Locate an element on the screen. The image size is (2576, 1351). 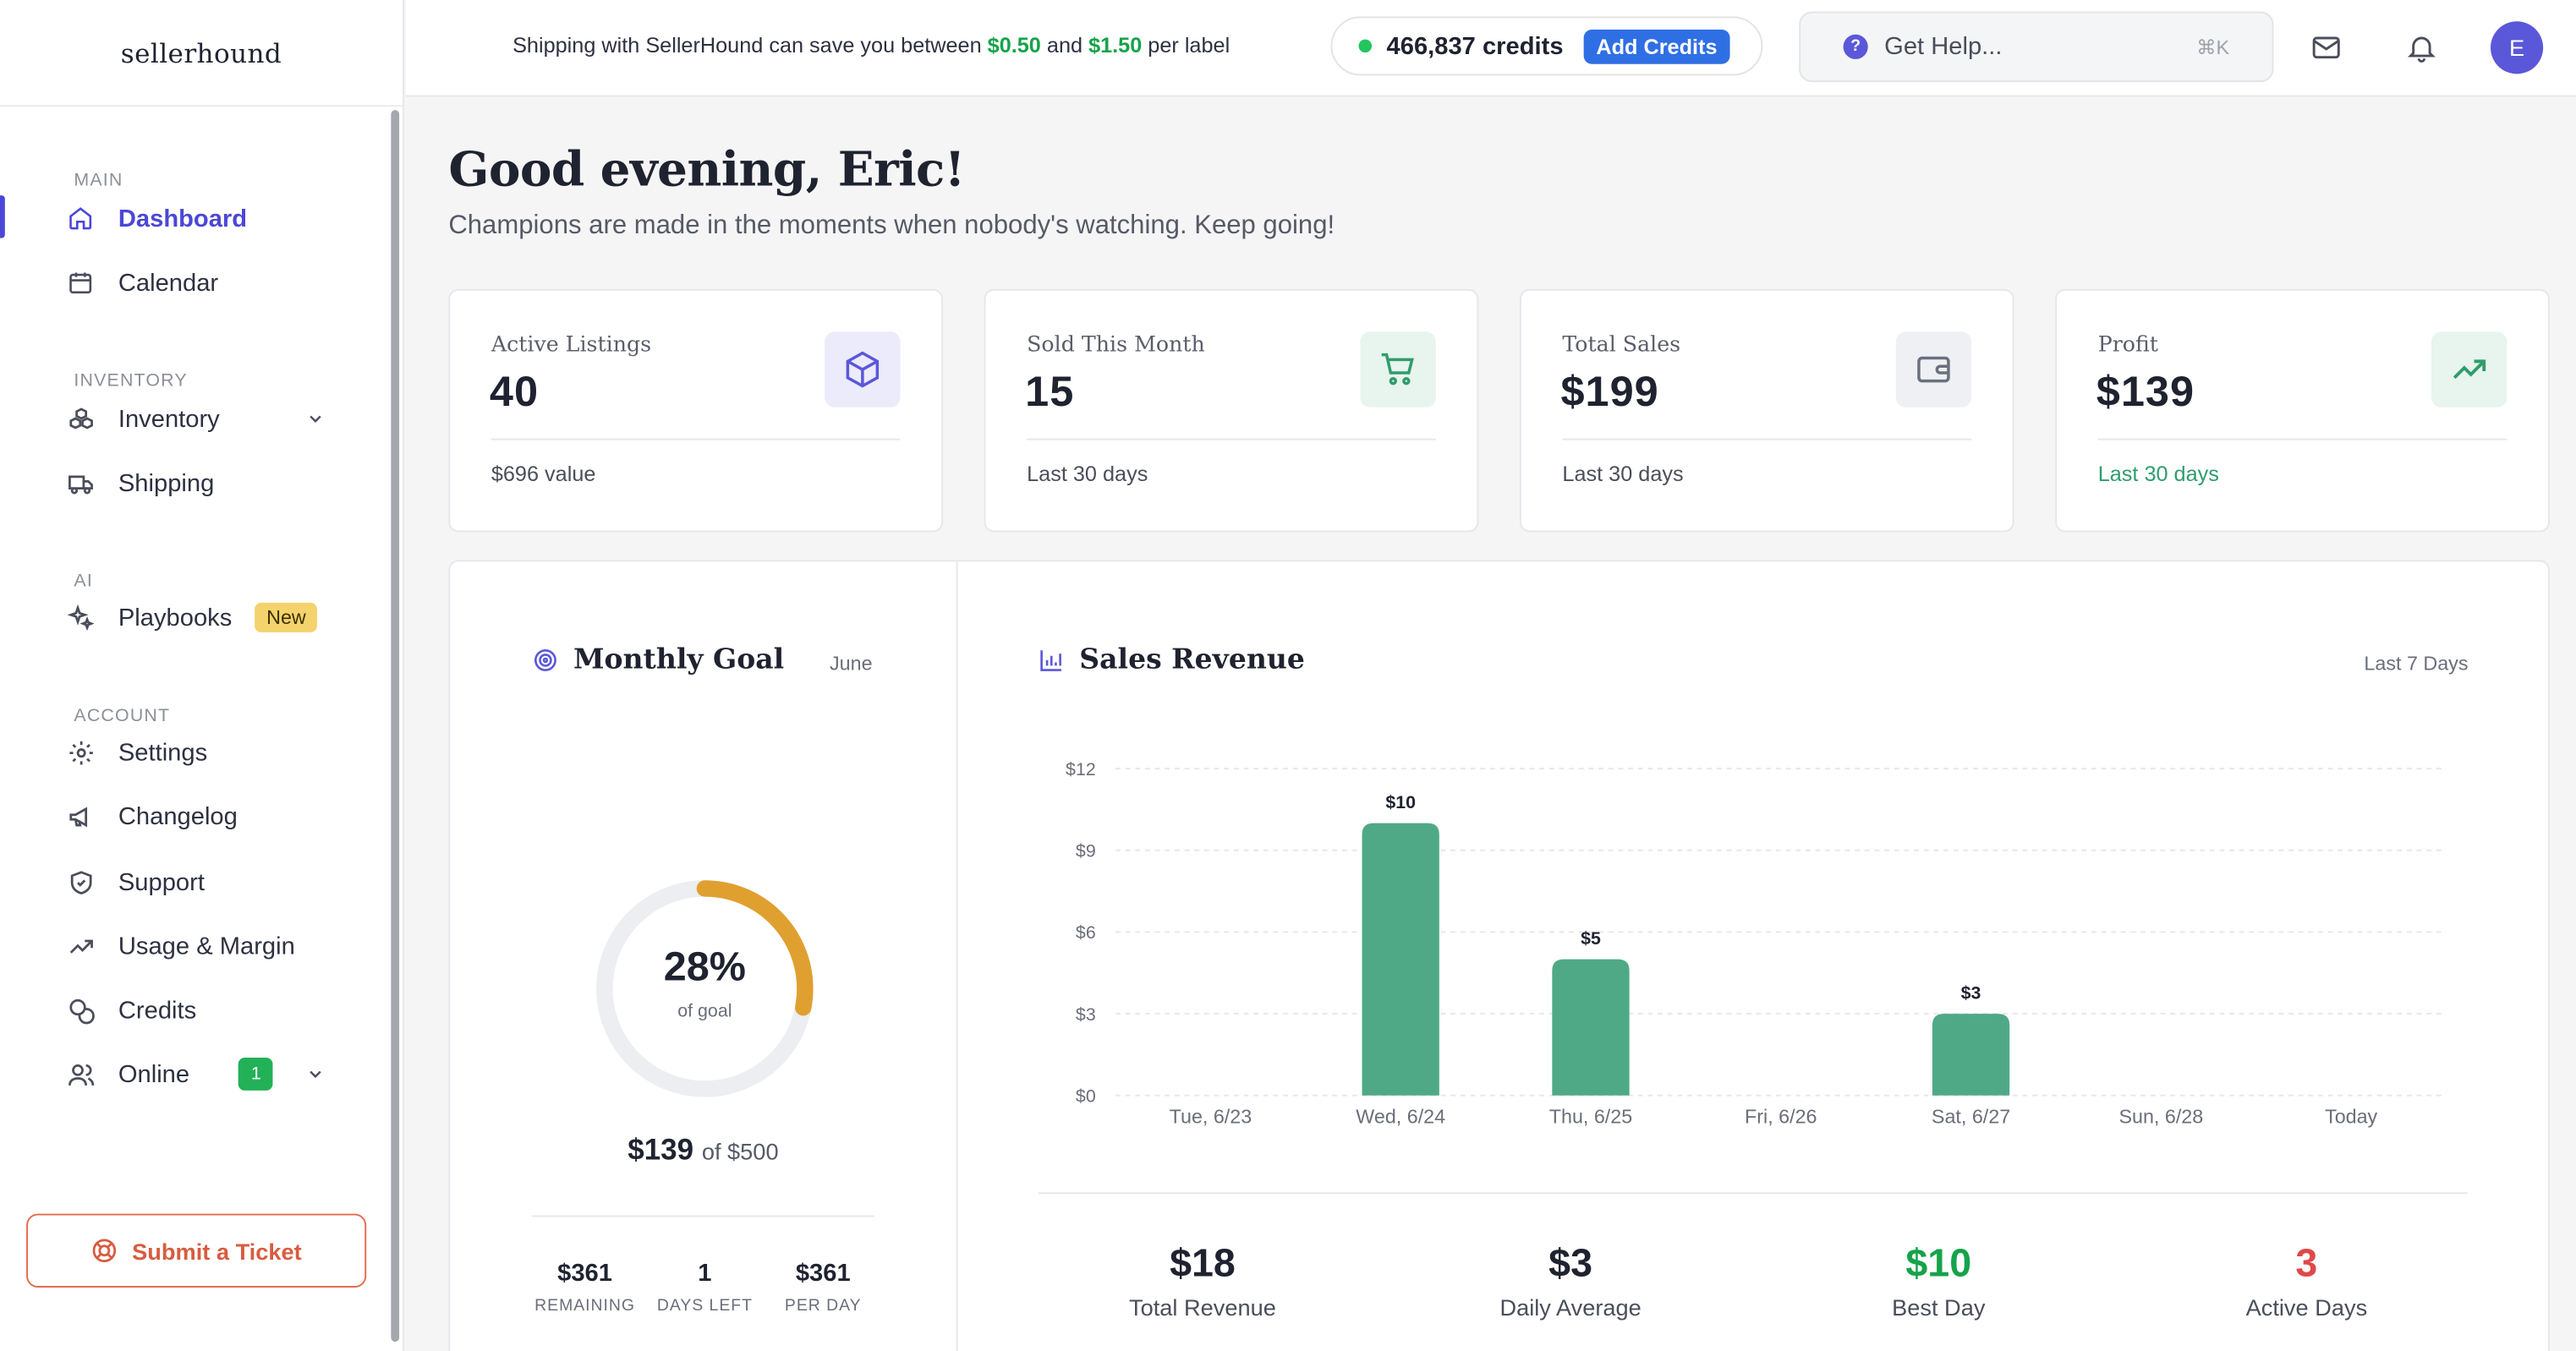
sparkles-icon is located at coordinates (81, 617).